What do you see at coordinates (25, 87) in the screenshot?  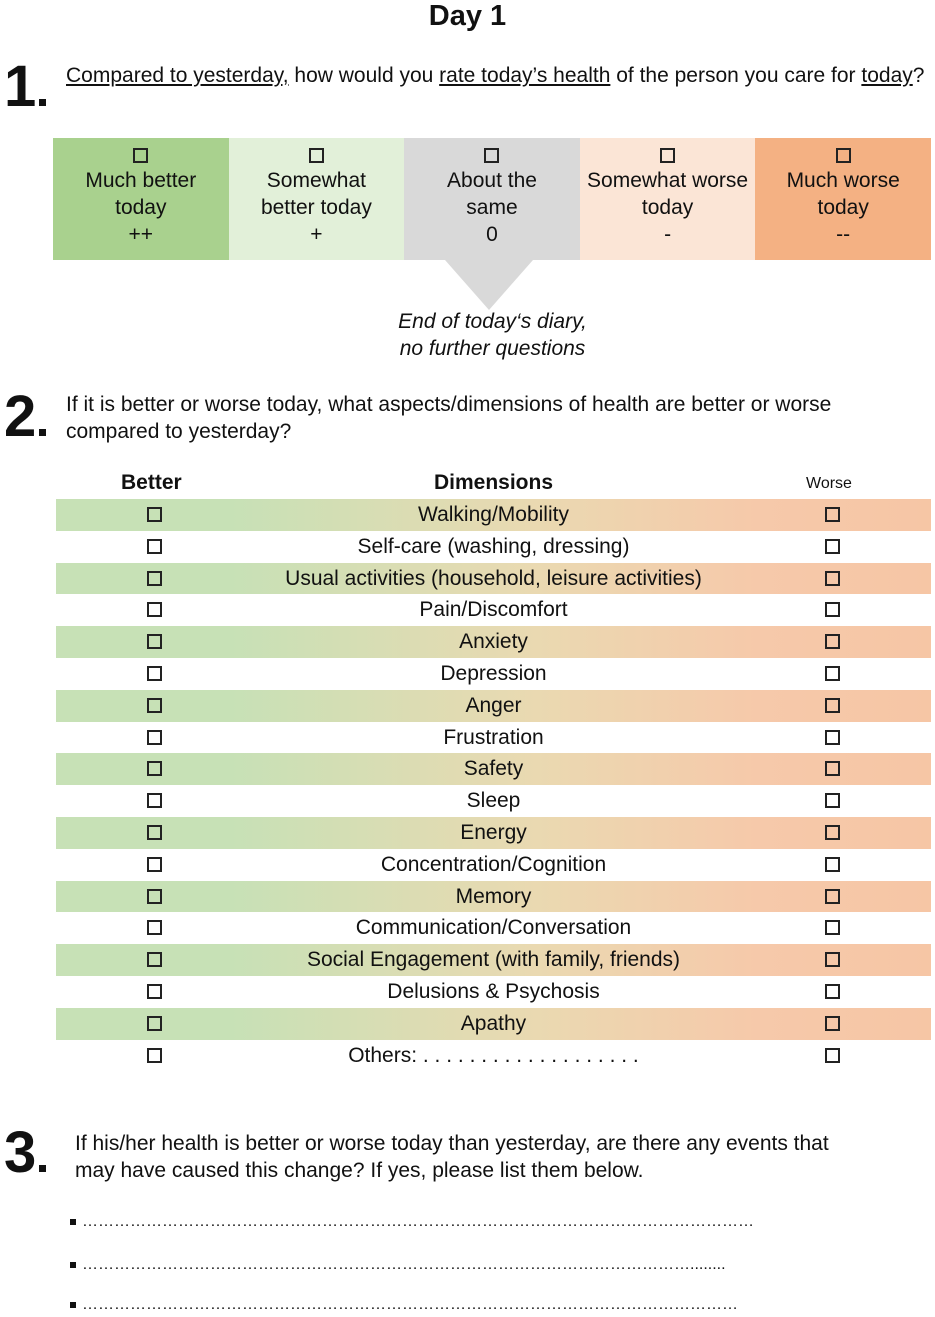 I see `question-1-number: 1` at bounding box center [25, 87].